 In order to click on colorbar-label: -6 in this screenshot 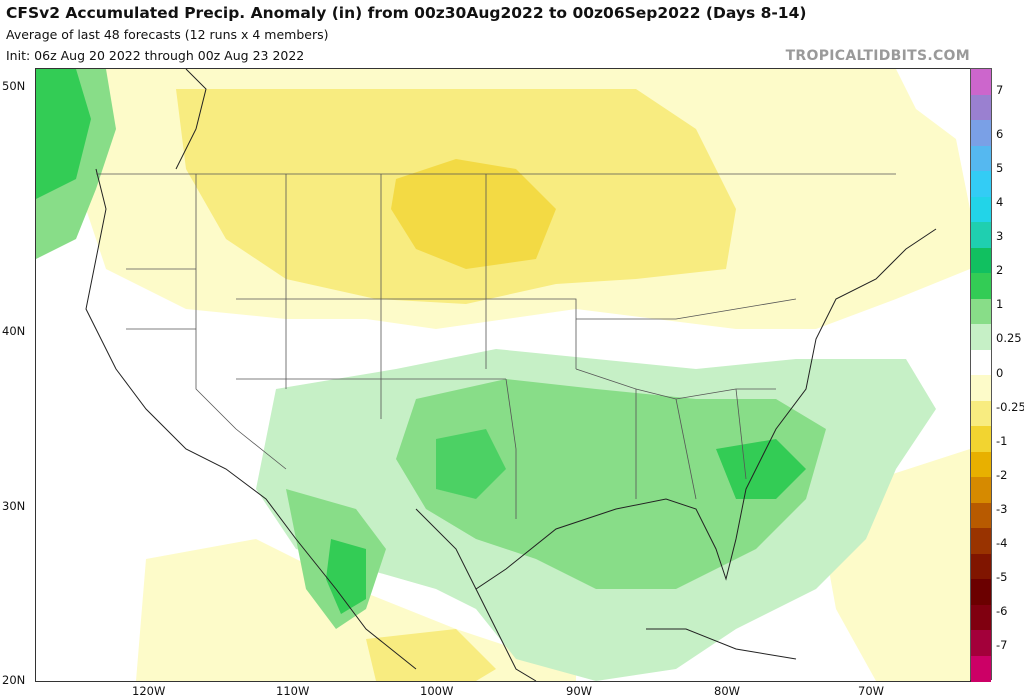, I will do `click(1002, 611)`.